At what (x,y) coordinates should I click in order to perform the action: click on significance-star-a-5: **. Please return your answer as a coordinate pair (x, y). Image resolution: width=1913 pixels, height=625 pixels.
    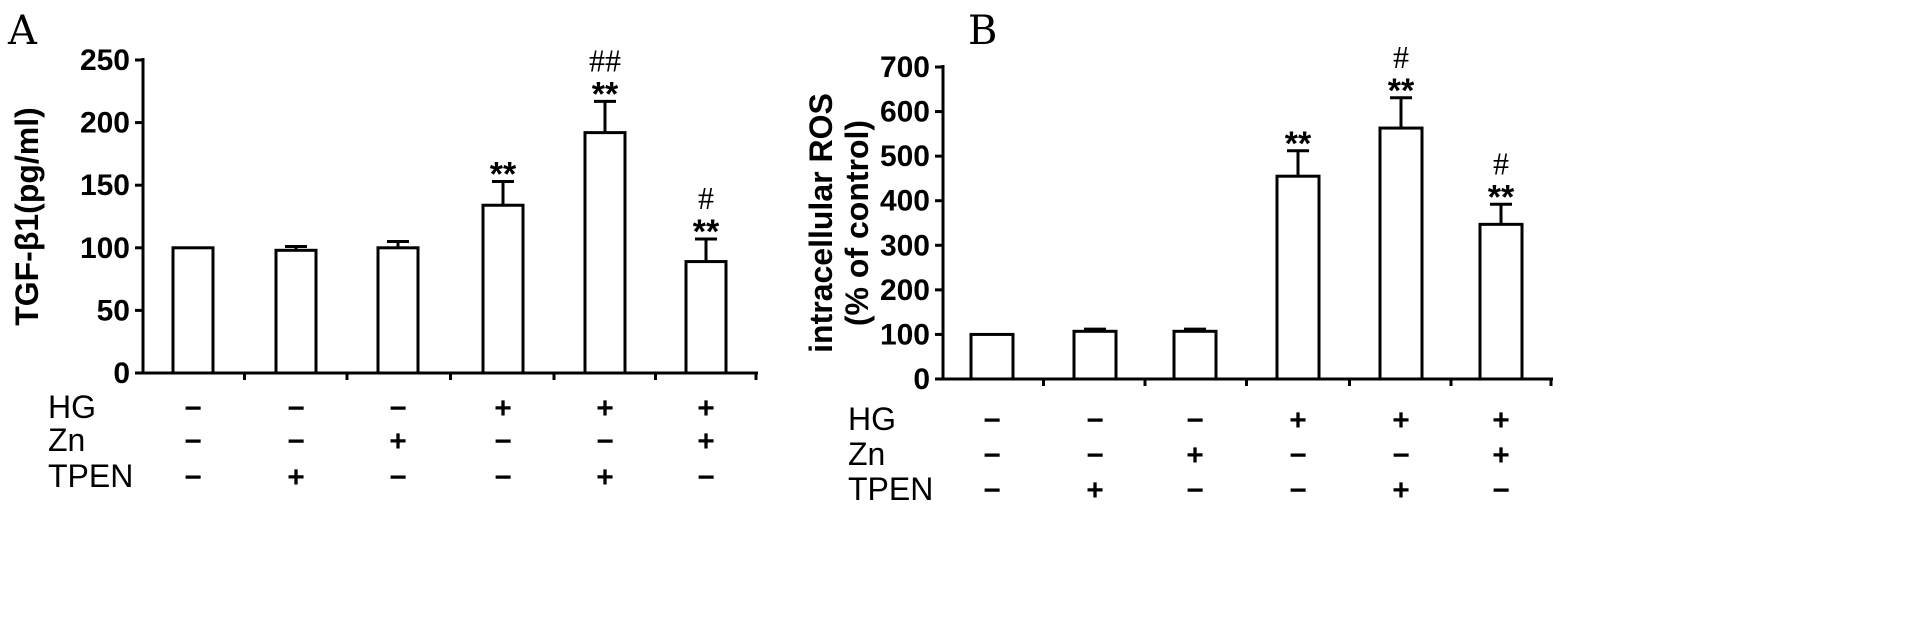
    Looking at the image, I should click on (605, 94).